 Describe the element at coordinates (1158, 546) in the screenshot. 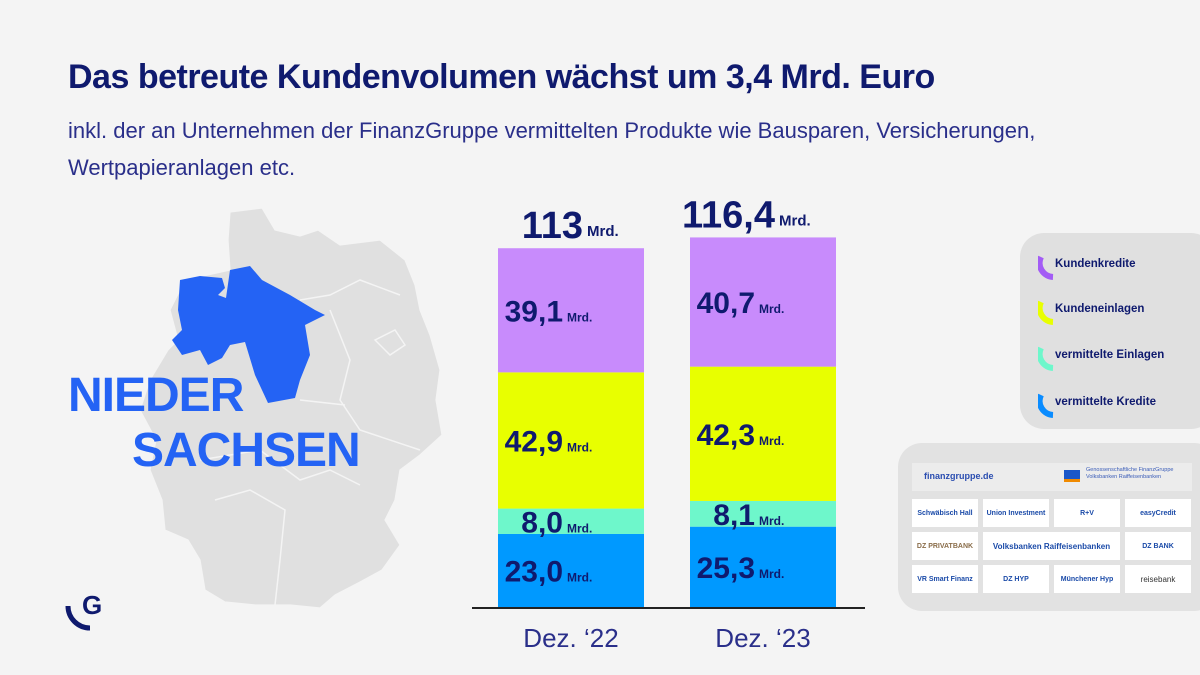

I see `partner-logo: DZ BANK` at that location.